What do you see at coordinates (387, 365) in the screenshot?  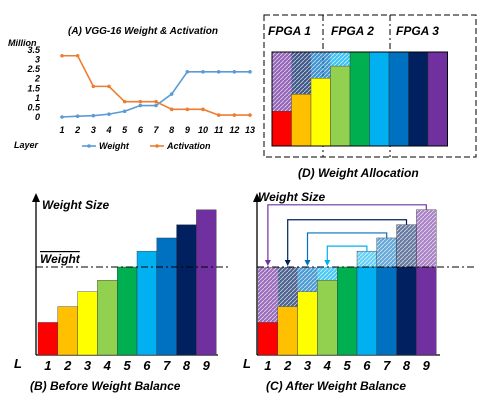 I see `chart-c-xtick-label: 7` at bounding box center [387, 365].